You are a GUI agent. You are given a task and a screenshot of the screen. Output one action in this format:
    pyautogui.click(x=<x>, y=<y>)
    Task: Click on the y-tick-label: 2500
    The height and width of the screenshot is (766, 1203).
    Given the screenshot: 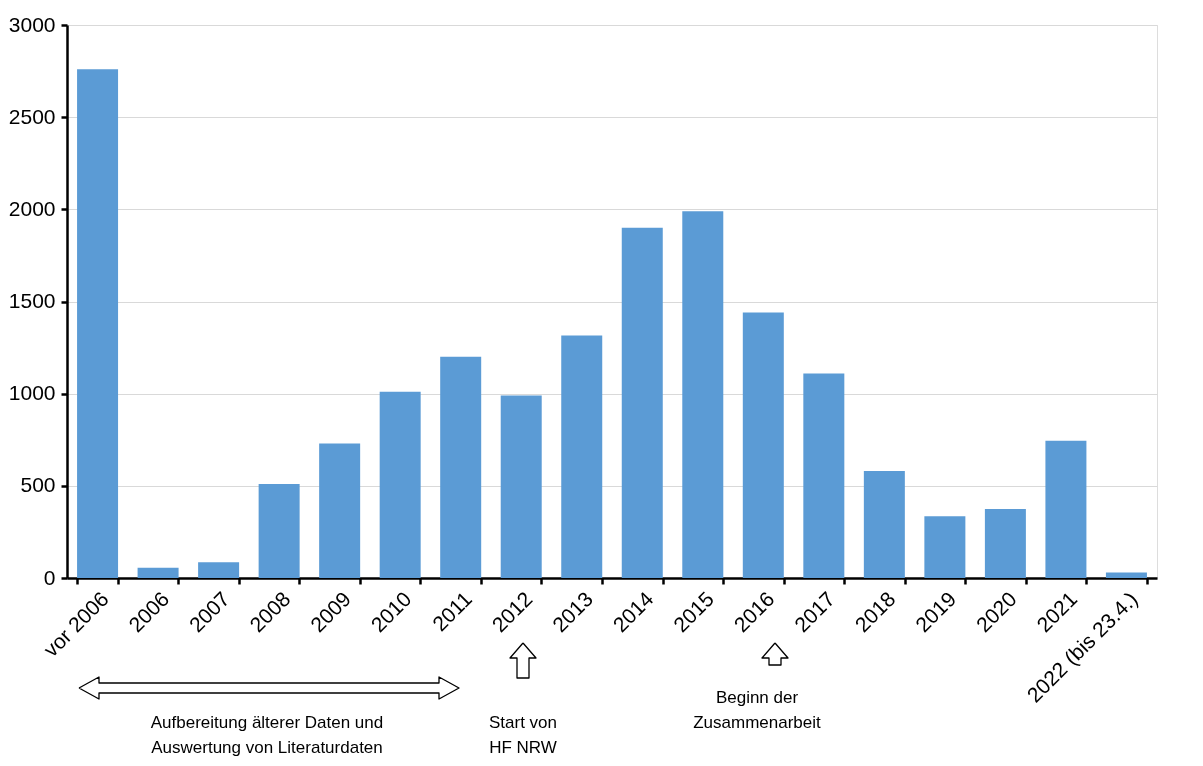 What is the action you would take?
    pyautogui.click(x=32, y=116)
    